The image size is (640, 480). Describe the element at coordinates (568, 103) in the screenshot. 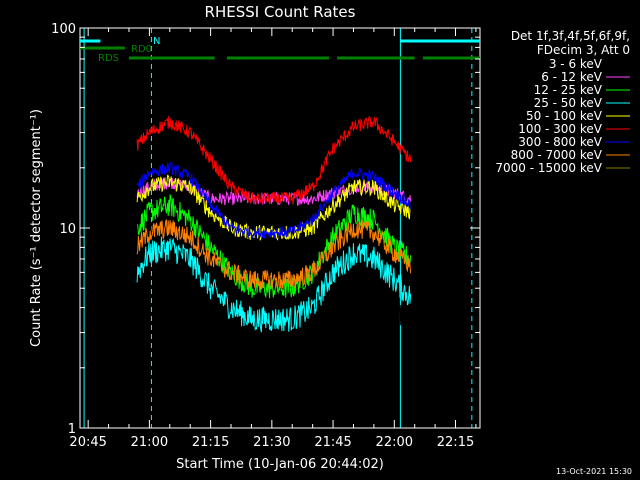

I see `legend-entry-label-3: 25 - 50 keV` at that location.